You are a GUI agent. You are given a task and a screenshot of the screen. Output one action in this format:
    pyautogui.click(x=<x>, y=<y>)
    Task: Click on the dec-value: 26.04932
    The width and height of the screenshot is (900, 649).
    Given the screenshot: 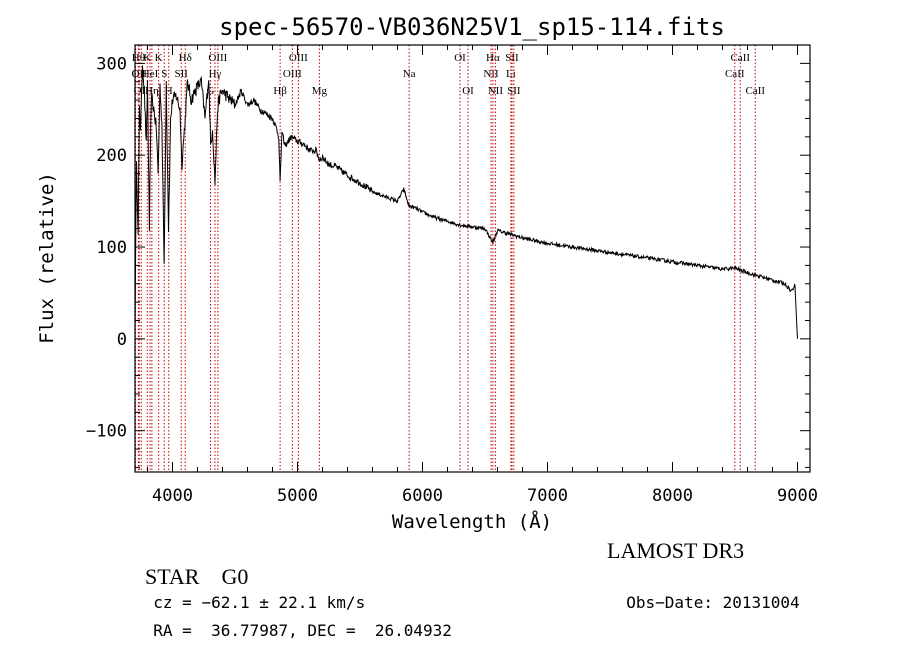 What is the action you would take?
    pyautogui.click(x=413, y=630)
    